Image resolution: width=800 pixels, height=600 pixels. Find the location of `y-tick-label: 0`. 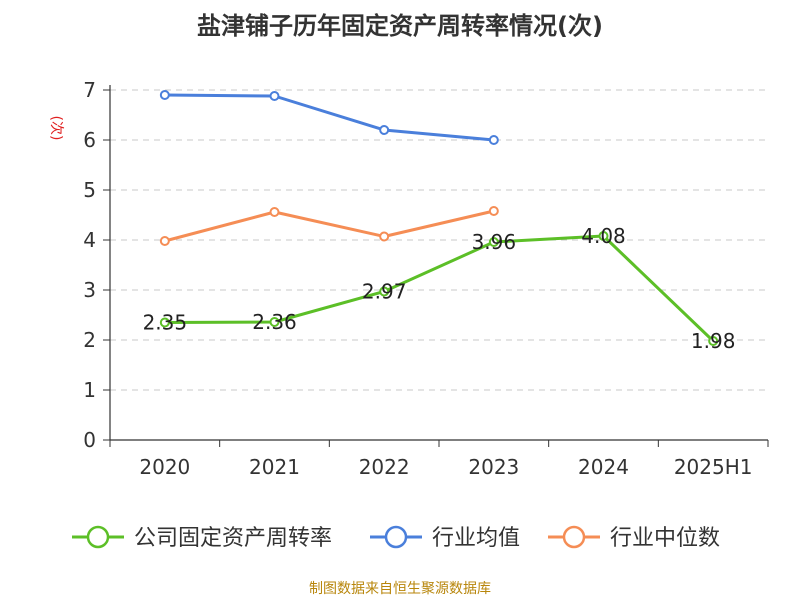

y-tick-label: 0 is located at coordinates (89, 440).